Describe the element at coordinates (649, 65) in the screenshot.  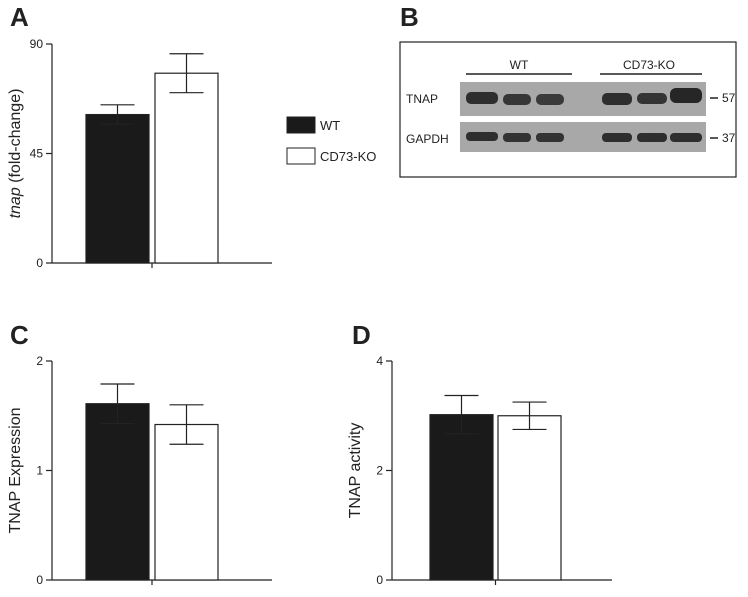
I see `blot-group-ko: CD73-KO` at that location.